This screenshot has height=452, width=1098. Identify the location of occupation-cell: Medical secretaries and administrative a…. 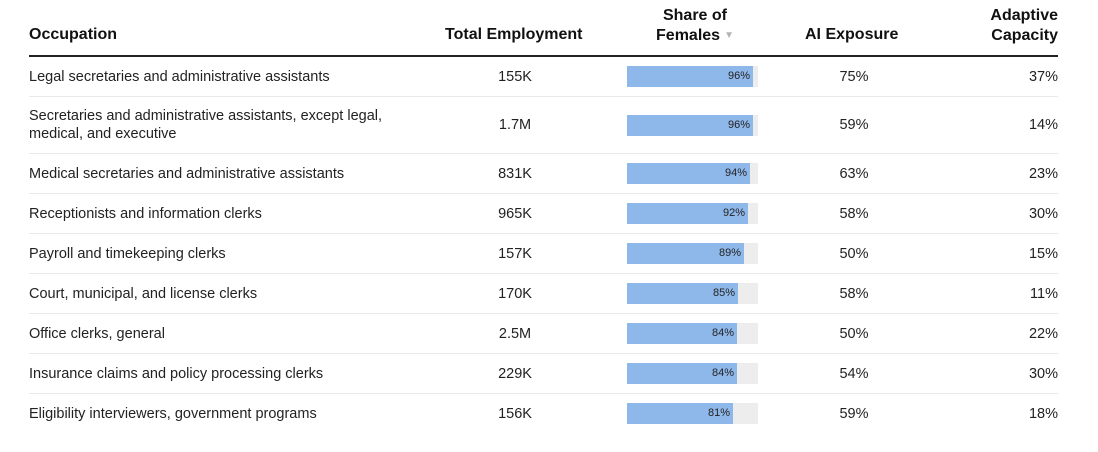
(229, 173).